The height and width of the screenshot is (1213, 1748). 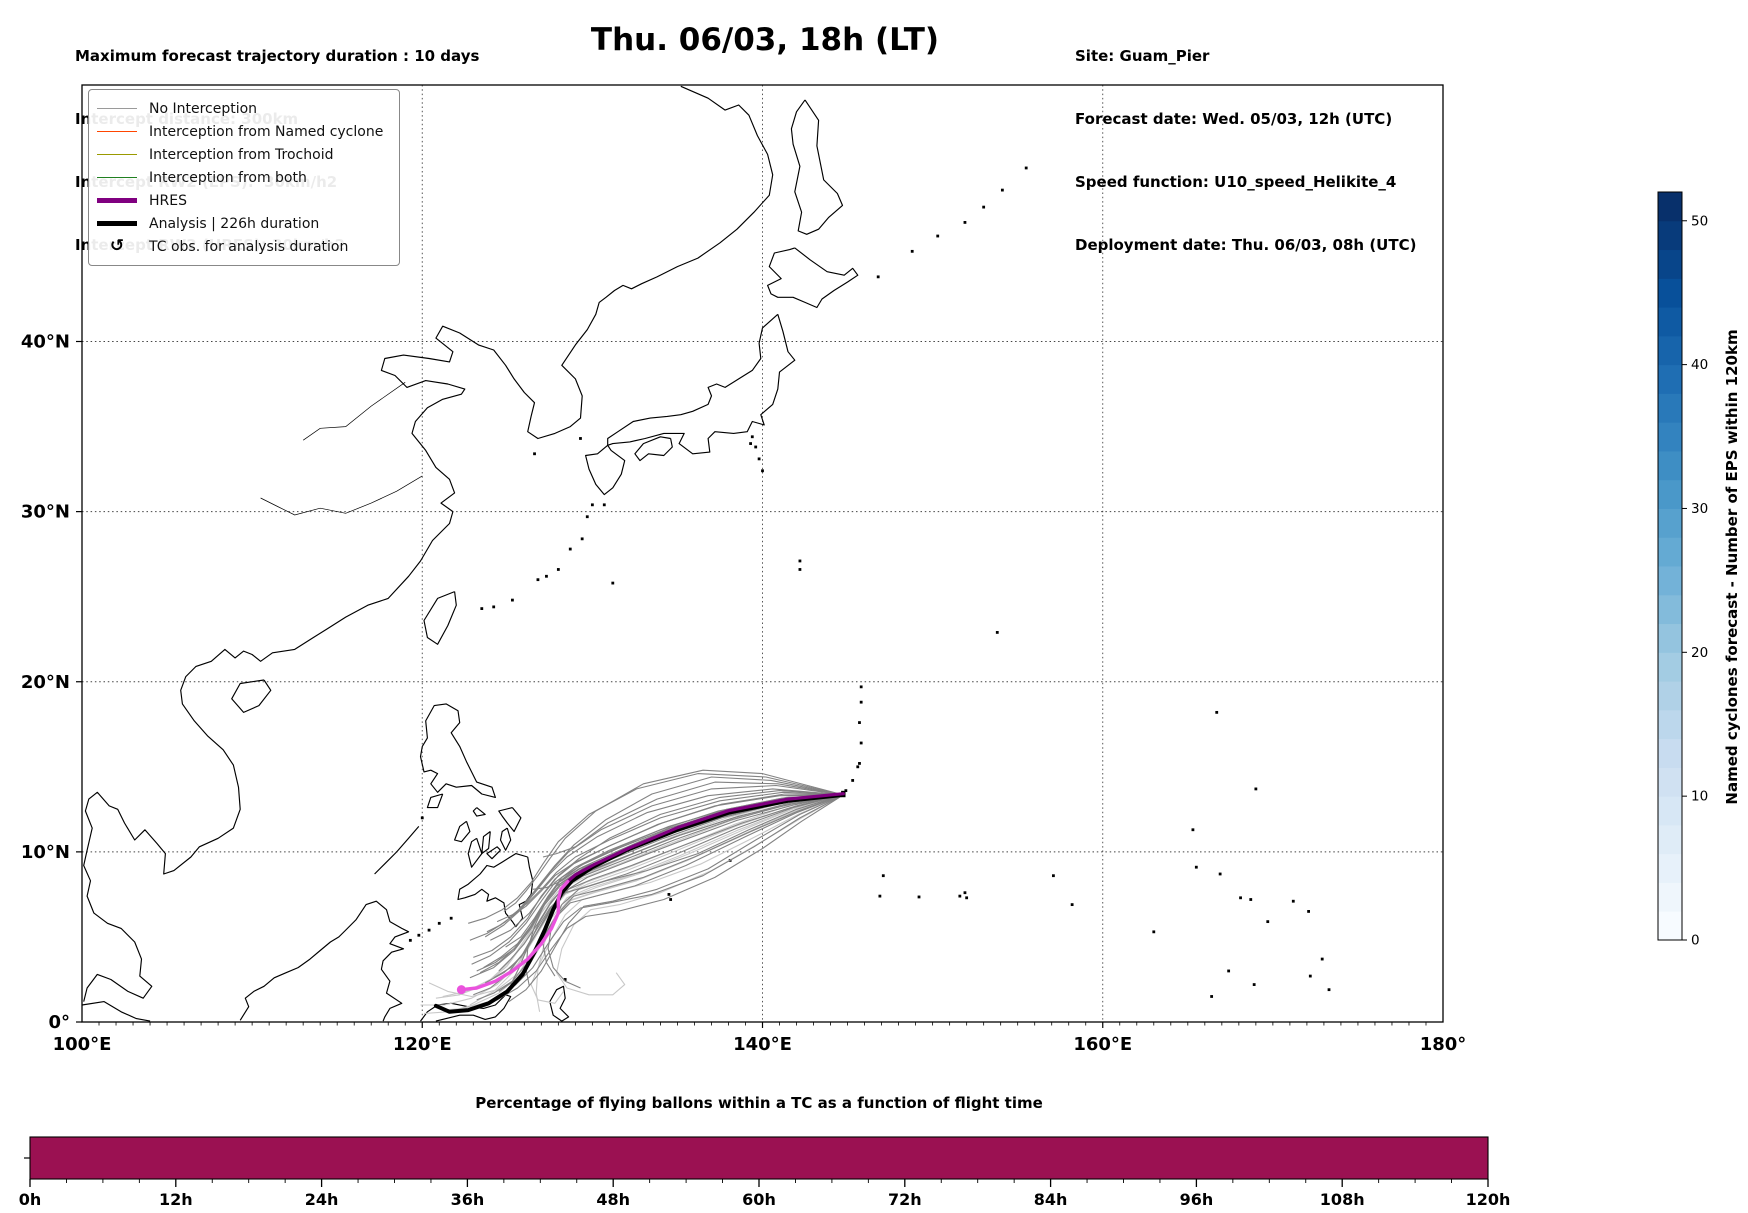 I want to click on analysis-track, so click(x=639, y=903).